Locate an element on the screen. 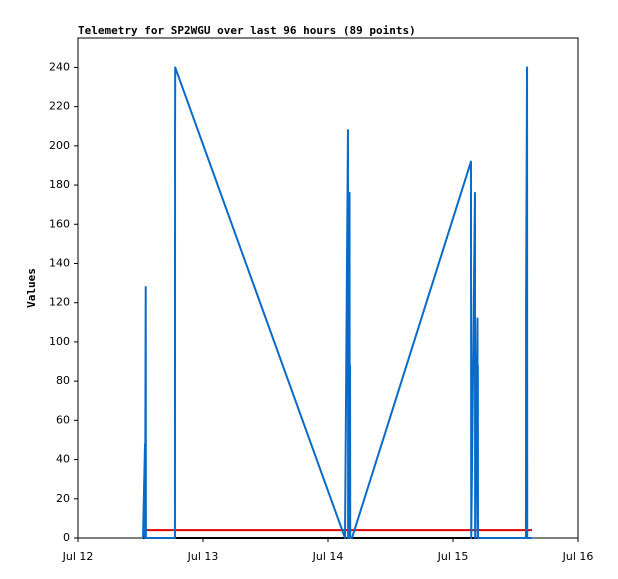 This screenshot has height=579, width=618. x-tick-label: Jul 16 is located at coordinates (578, 556).